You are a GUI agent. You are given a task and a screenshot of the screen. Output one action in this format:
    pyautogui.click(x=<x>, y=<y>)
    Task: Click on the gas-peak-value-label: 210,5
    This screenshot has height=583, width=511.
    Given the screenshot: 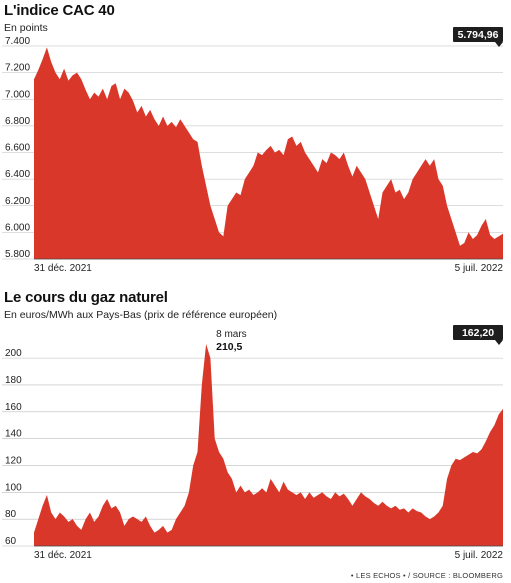 What is the action you would take?
    pyautogui.click(x=229, y=347)
    